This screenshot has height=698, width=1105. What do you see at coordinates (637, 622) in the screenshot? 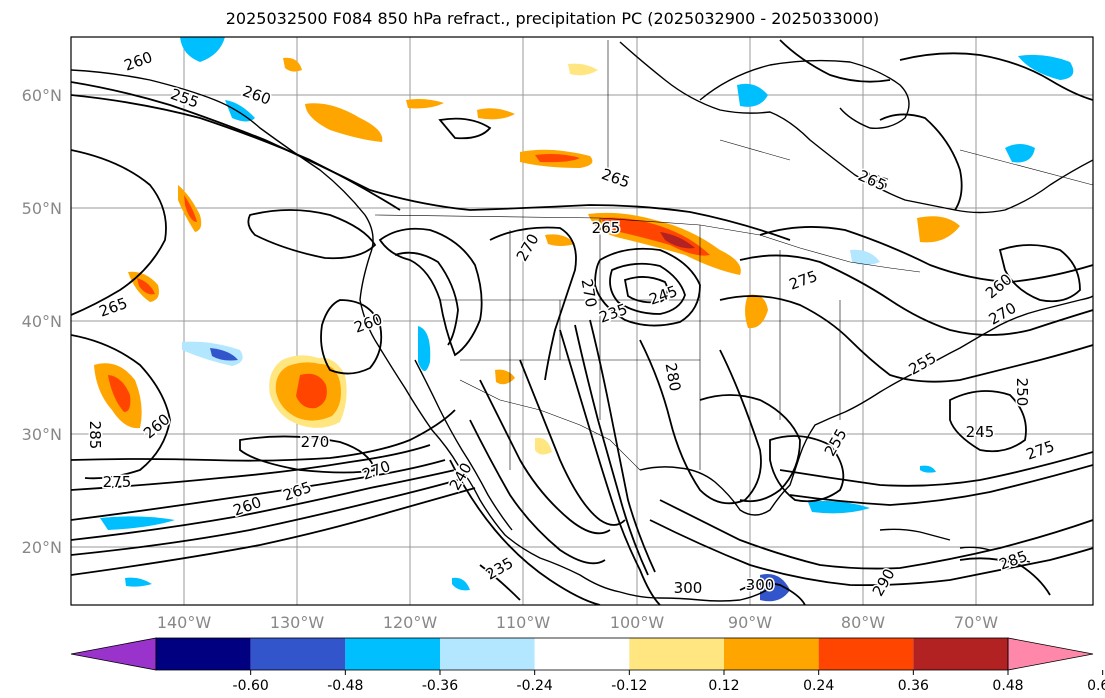
I see `lon-label-100w: 100°W` at bounding box center [637, 622].